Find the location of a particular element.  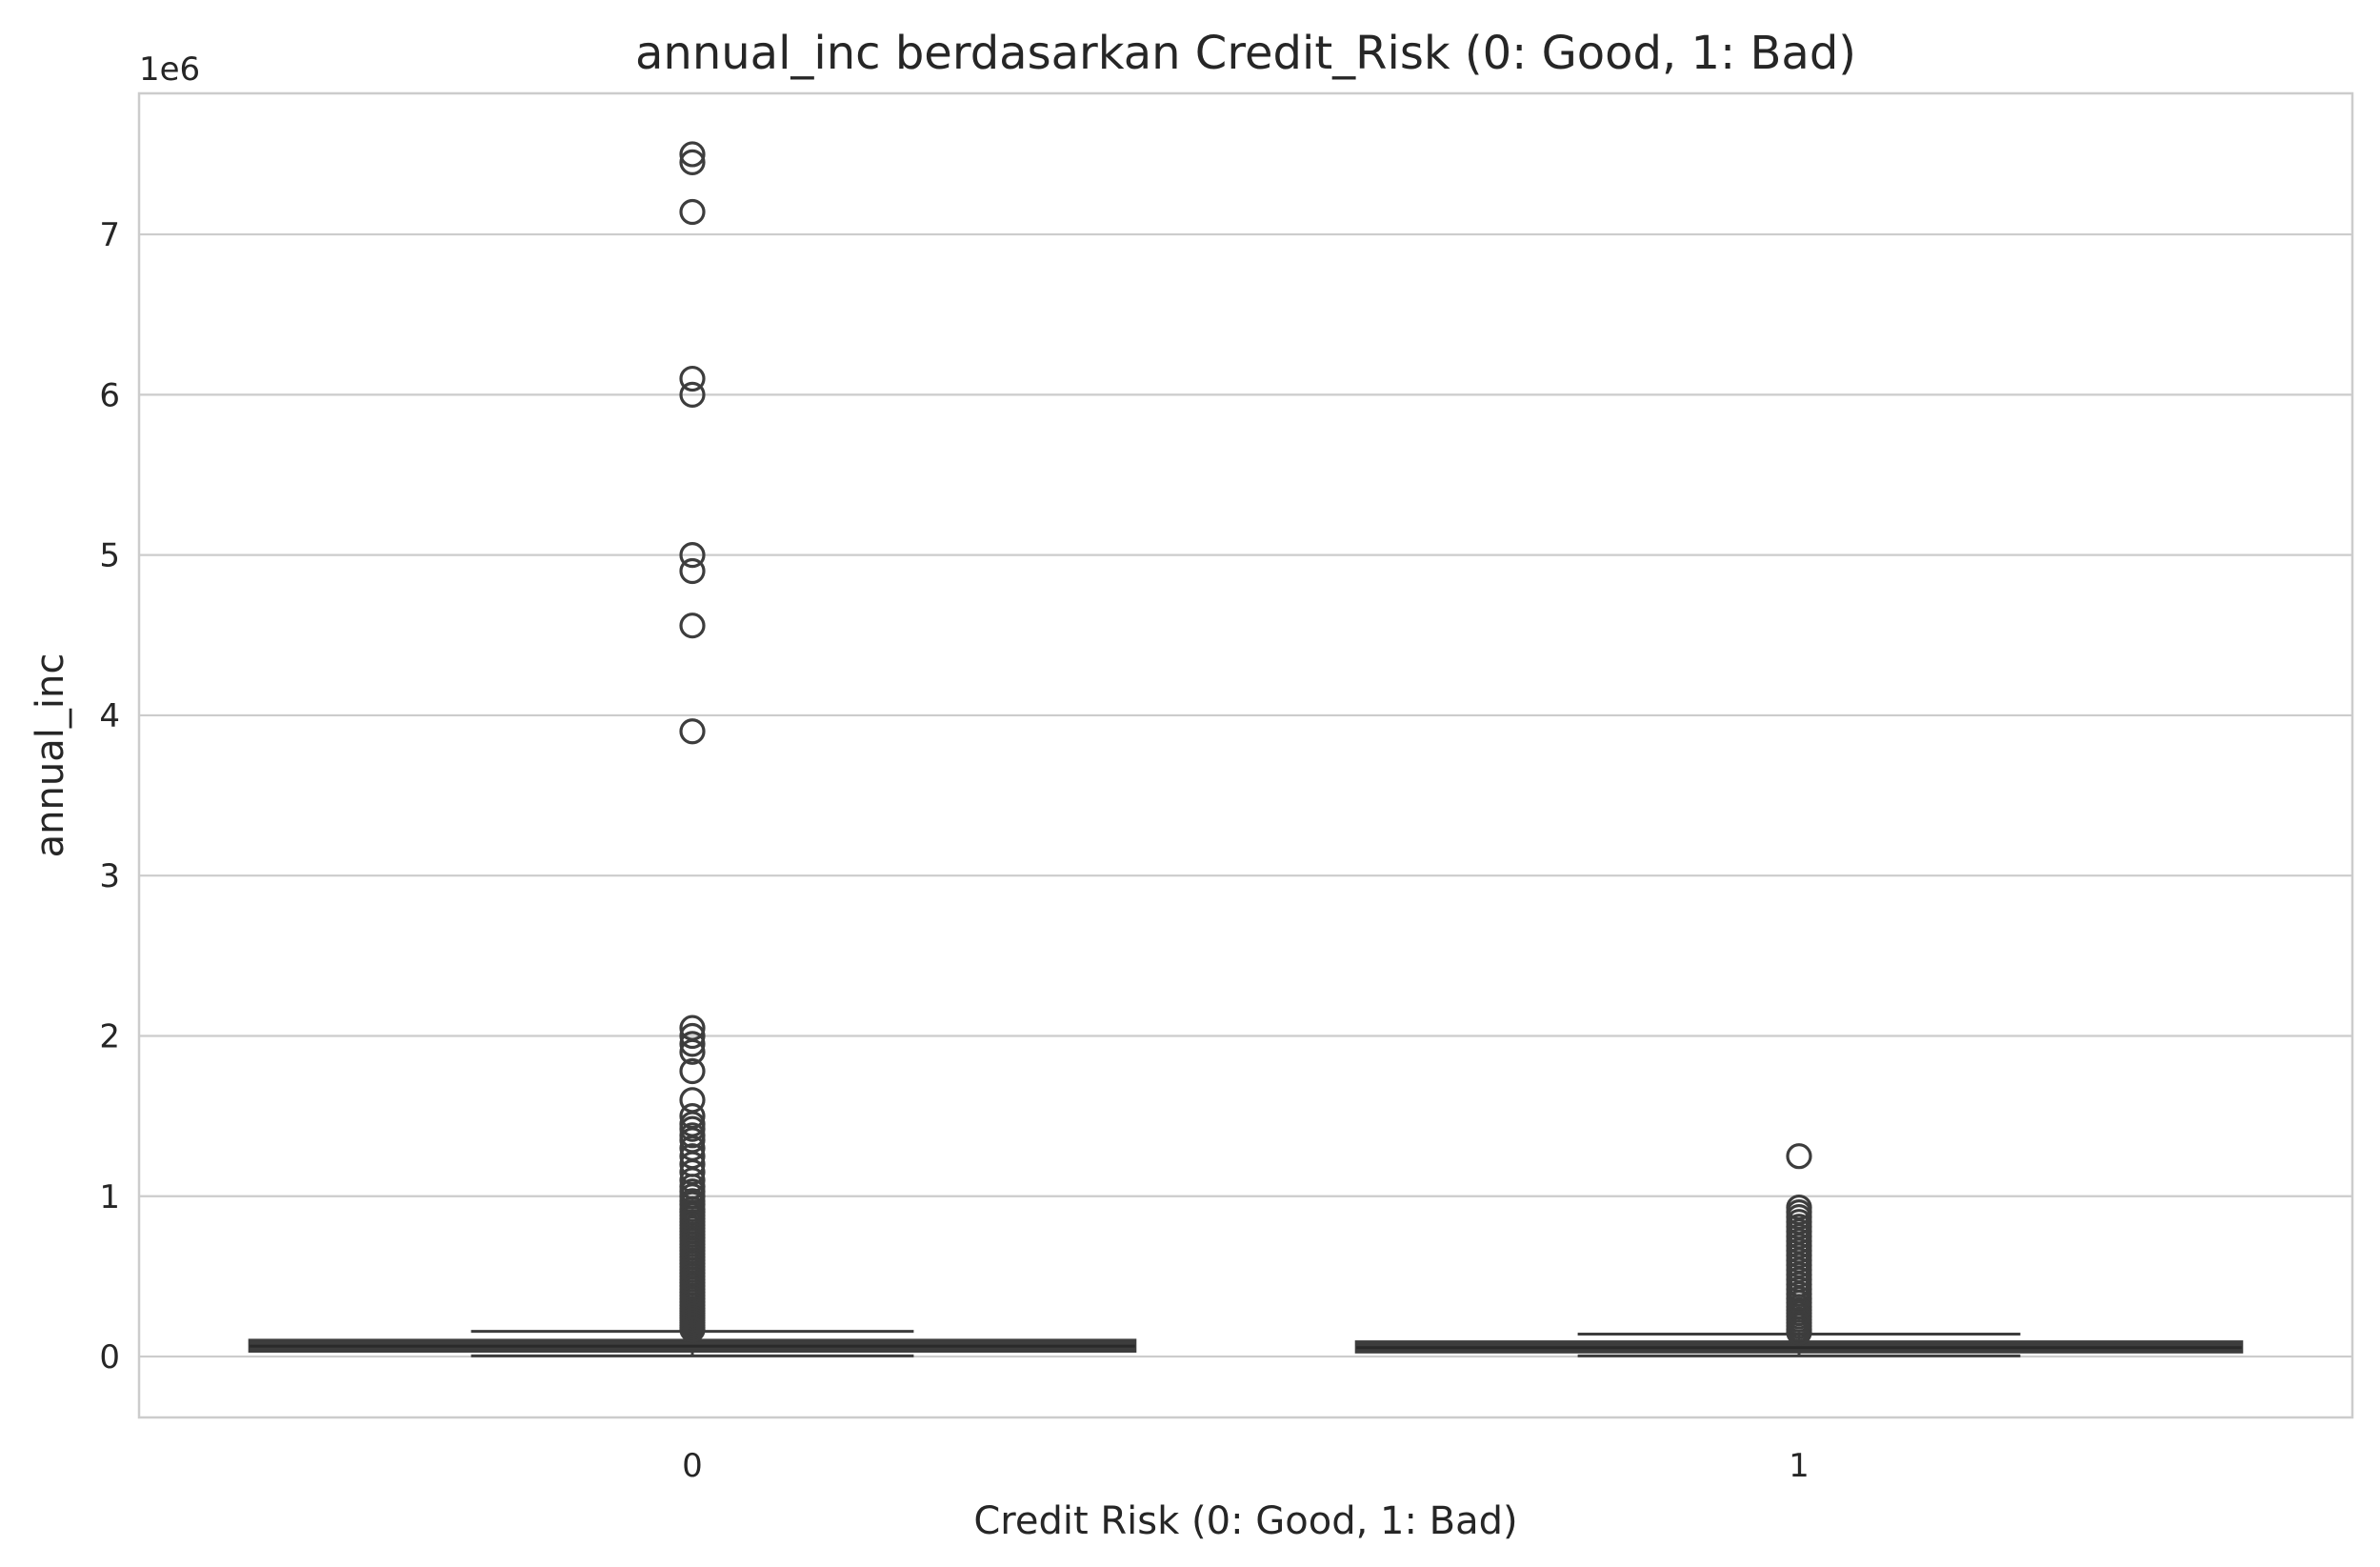

y-tick-label-4: 4 is located at coordinates (109, 716).